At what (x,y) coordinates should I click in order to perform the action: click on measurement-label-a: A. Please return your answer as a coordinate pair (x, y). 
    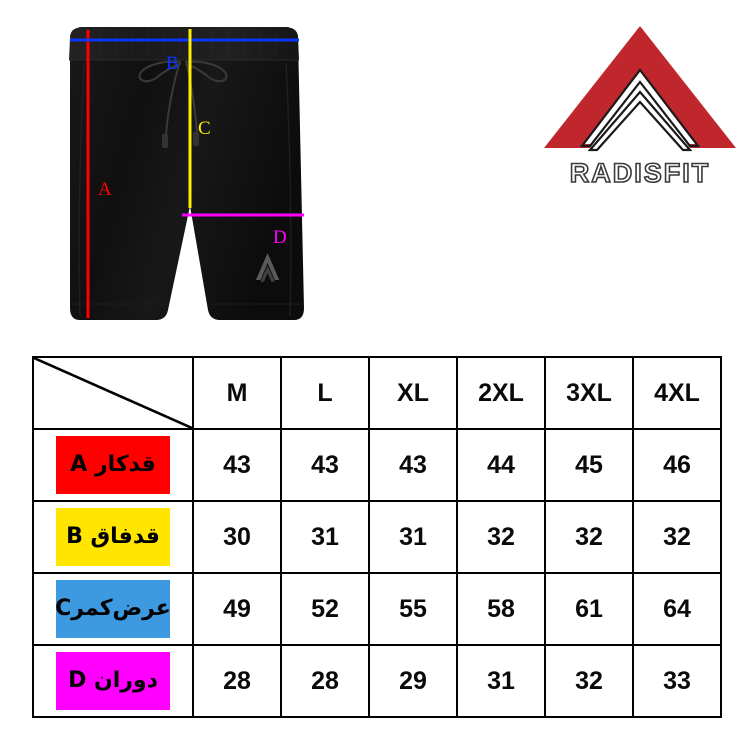
    Looking at the image, I should click on (105, 189).